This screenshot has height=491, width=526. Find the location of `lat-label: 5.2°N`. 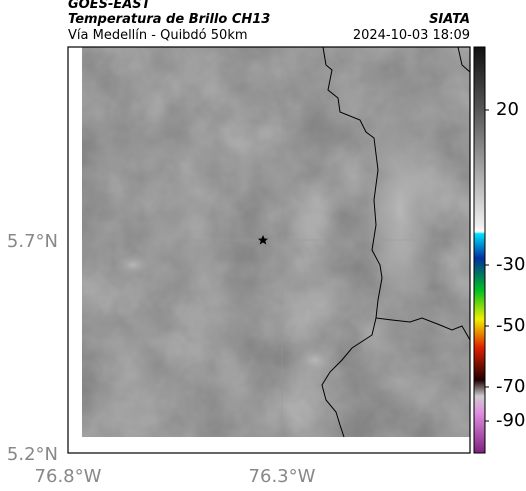

lat-label: 5.2°N is located at coordinates (32, 454).